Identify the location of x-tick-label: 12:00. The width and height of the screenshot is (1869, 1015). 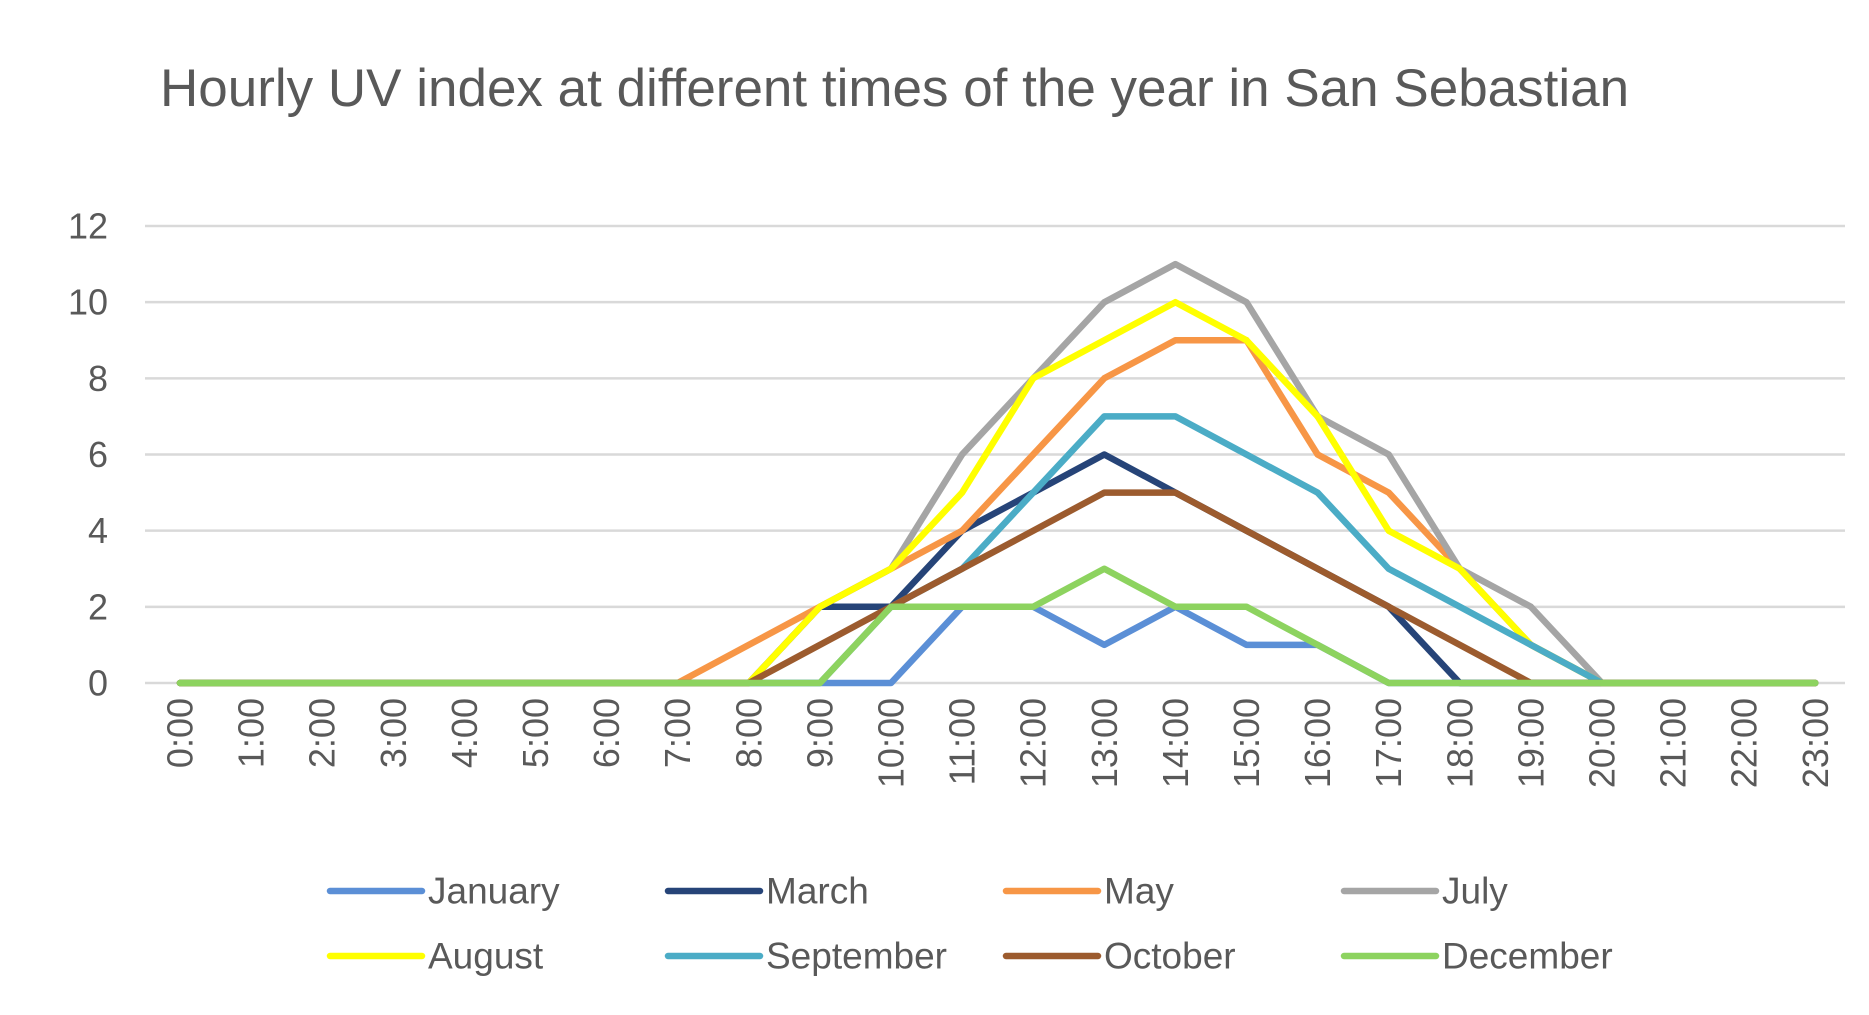
(1033, 743).